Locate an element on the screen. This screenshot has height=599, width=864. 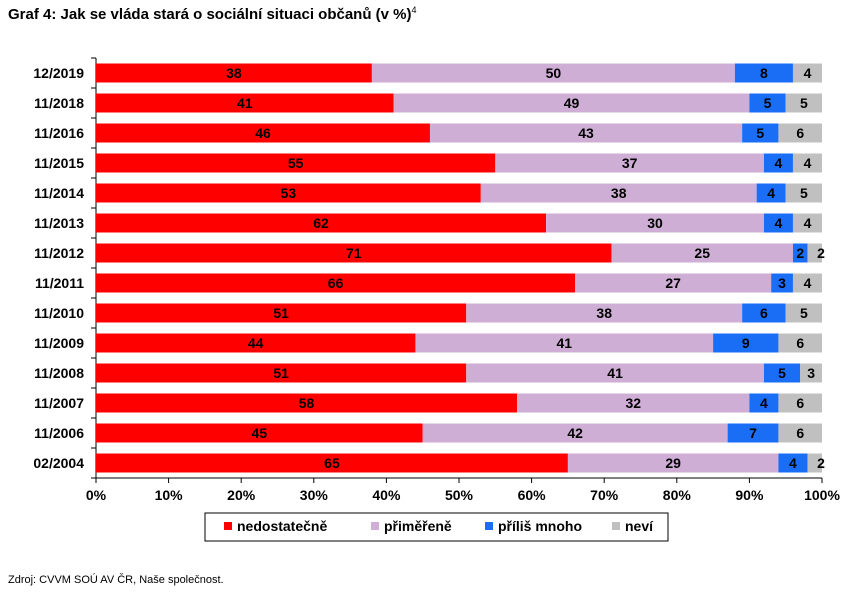
legend-label: přiměřeně is located at coordinates (418, 526).